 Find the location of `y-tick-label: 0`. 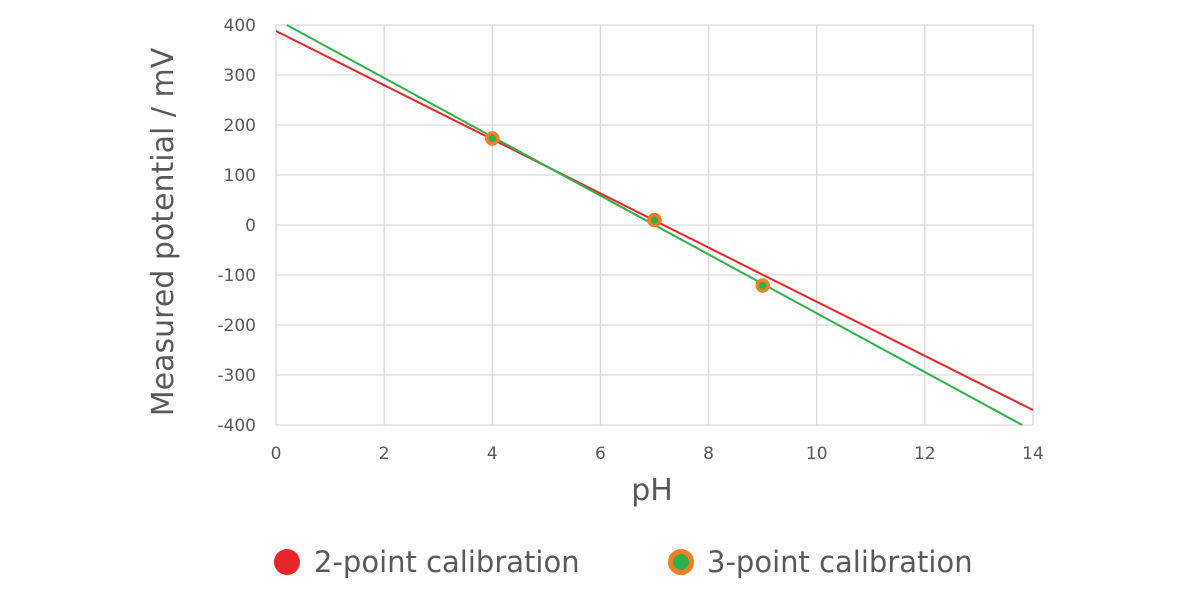

y-tick-label: 0 is located at coordinates (250, 226).